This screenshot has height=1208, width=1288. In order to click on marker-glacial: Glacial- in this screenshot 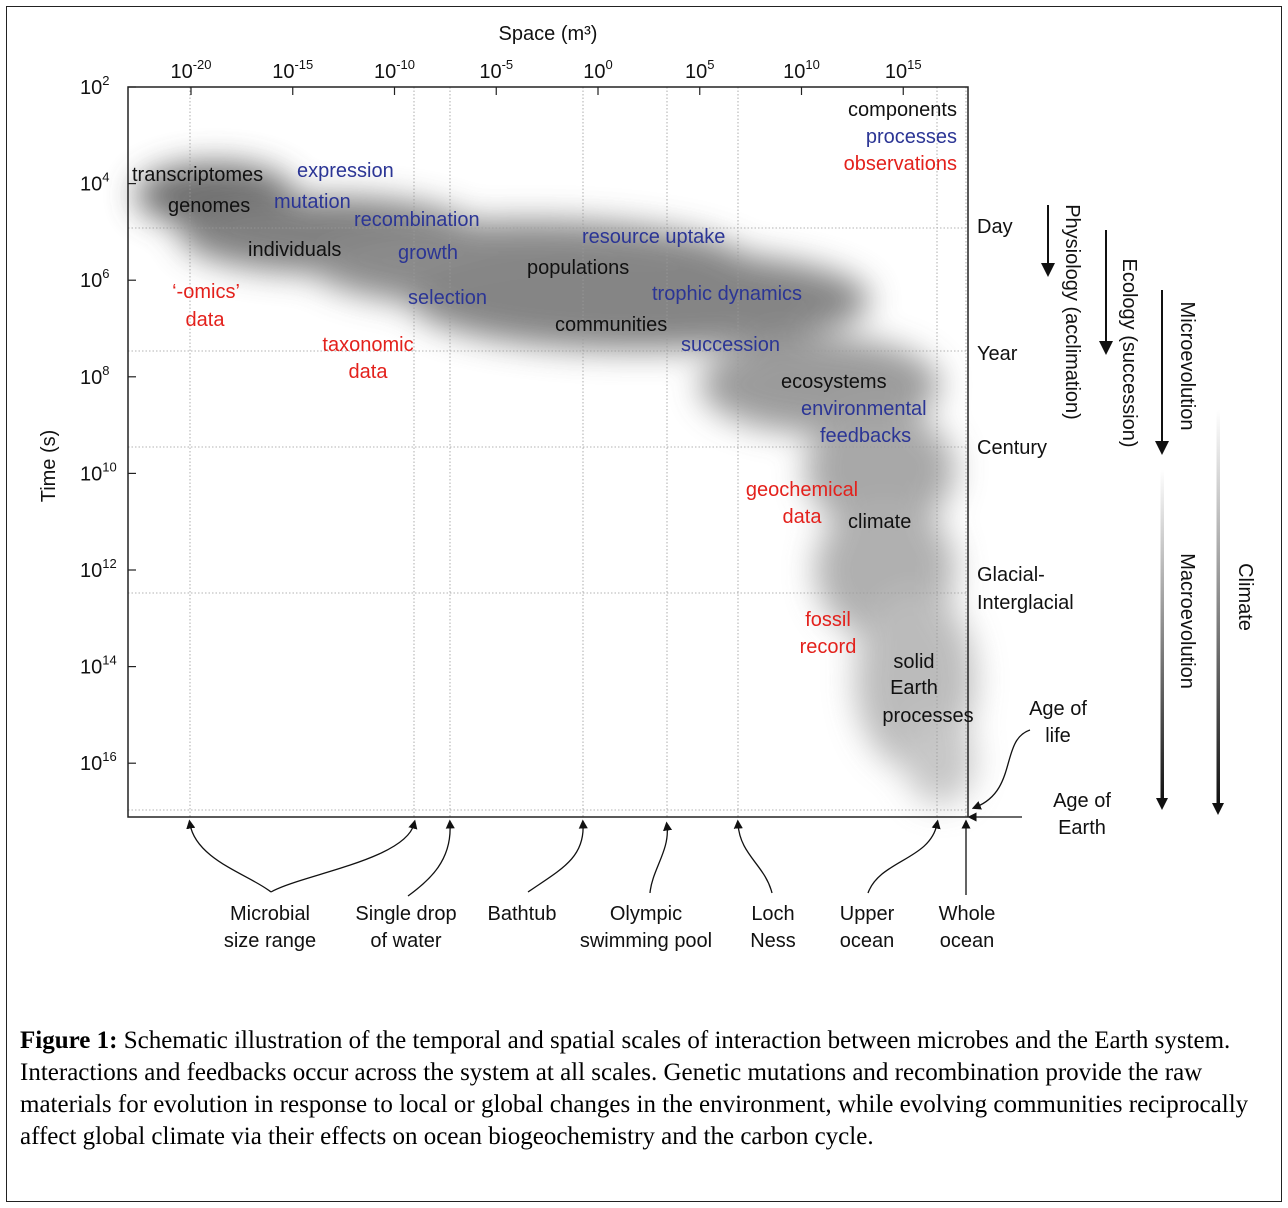, I will do `click(1011, 575)`.